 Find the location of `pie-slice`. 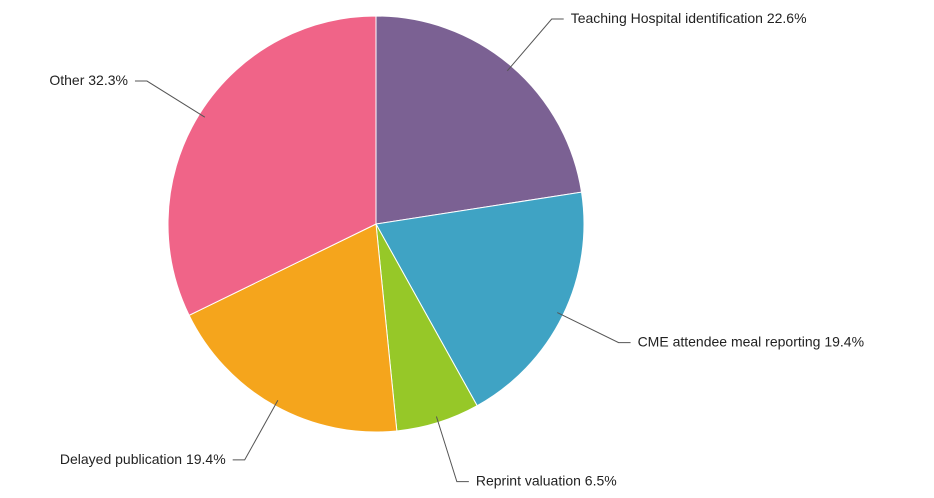

pie-slice is located at coordinates (479, 120).